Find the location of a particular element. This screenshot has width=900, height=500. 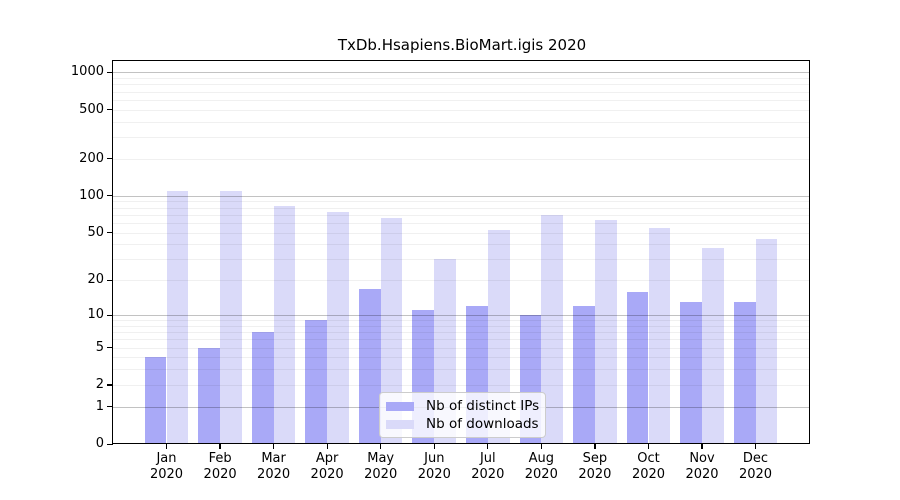

legend-item-downloads: Nb of downloads is located at coordinates (462, 424).